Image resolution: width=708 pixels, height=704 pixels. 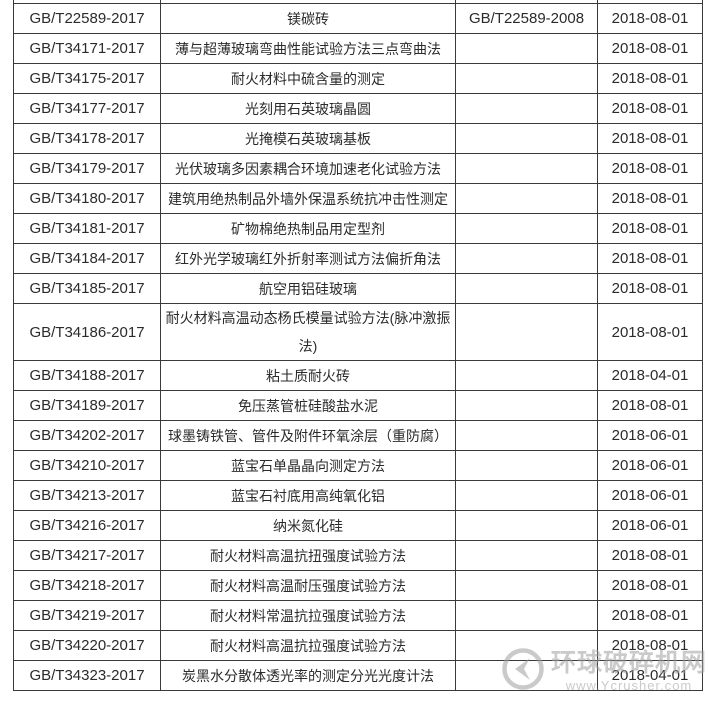 I want to click on table-row: GB/T34185-2017 航空用铝硅玻璃 2018-08-01, so click(x=358, y=288).